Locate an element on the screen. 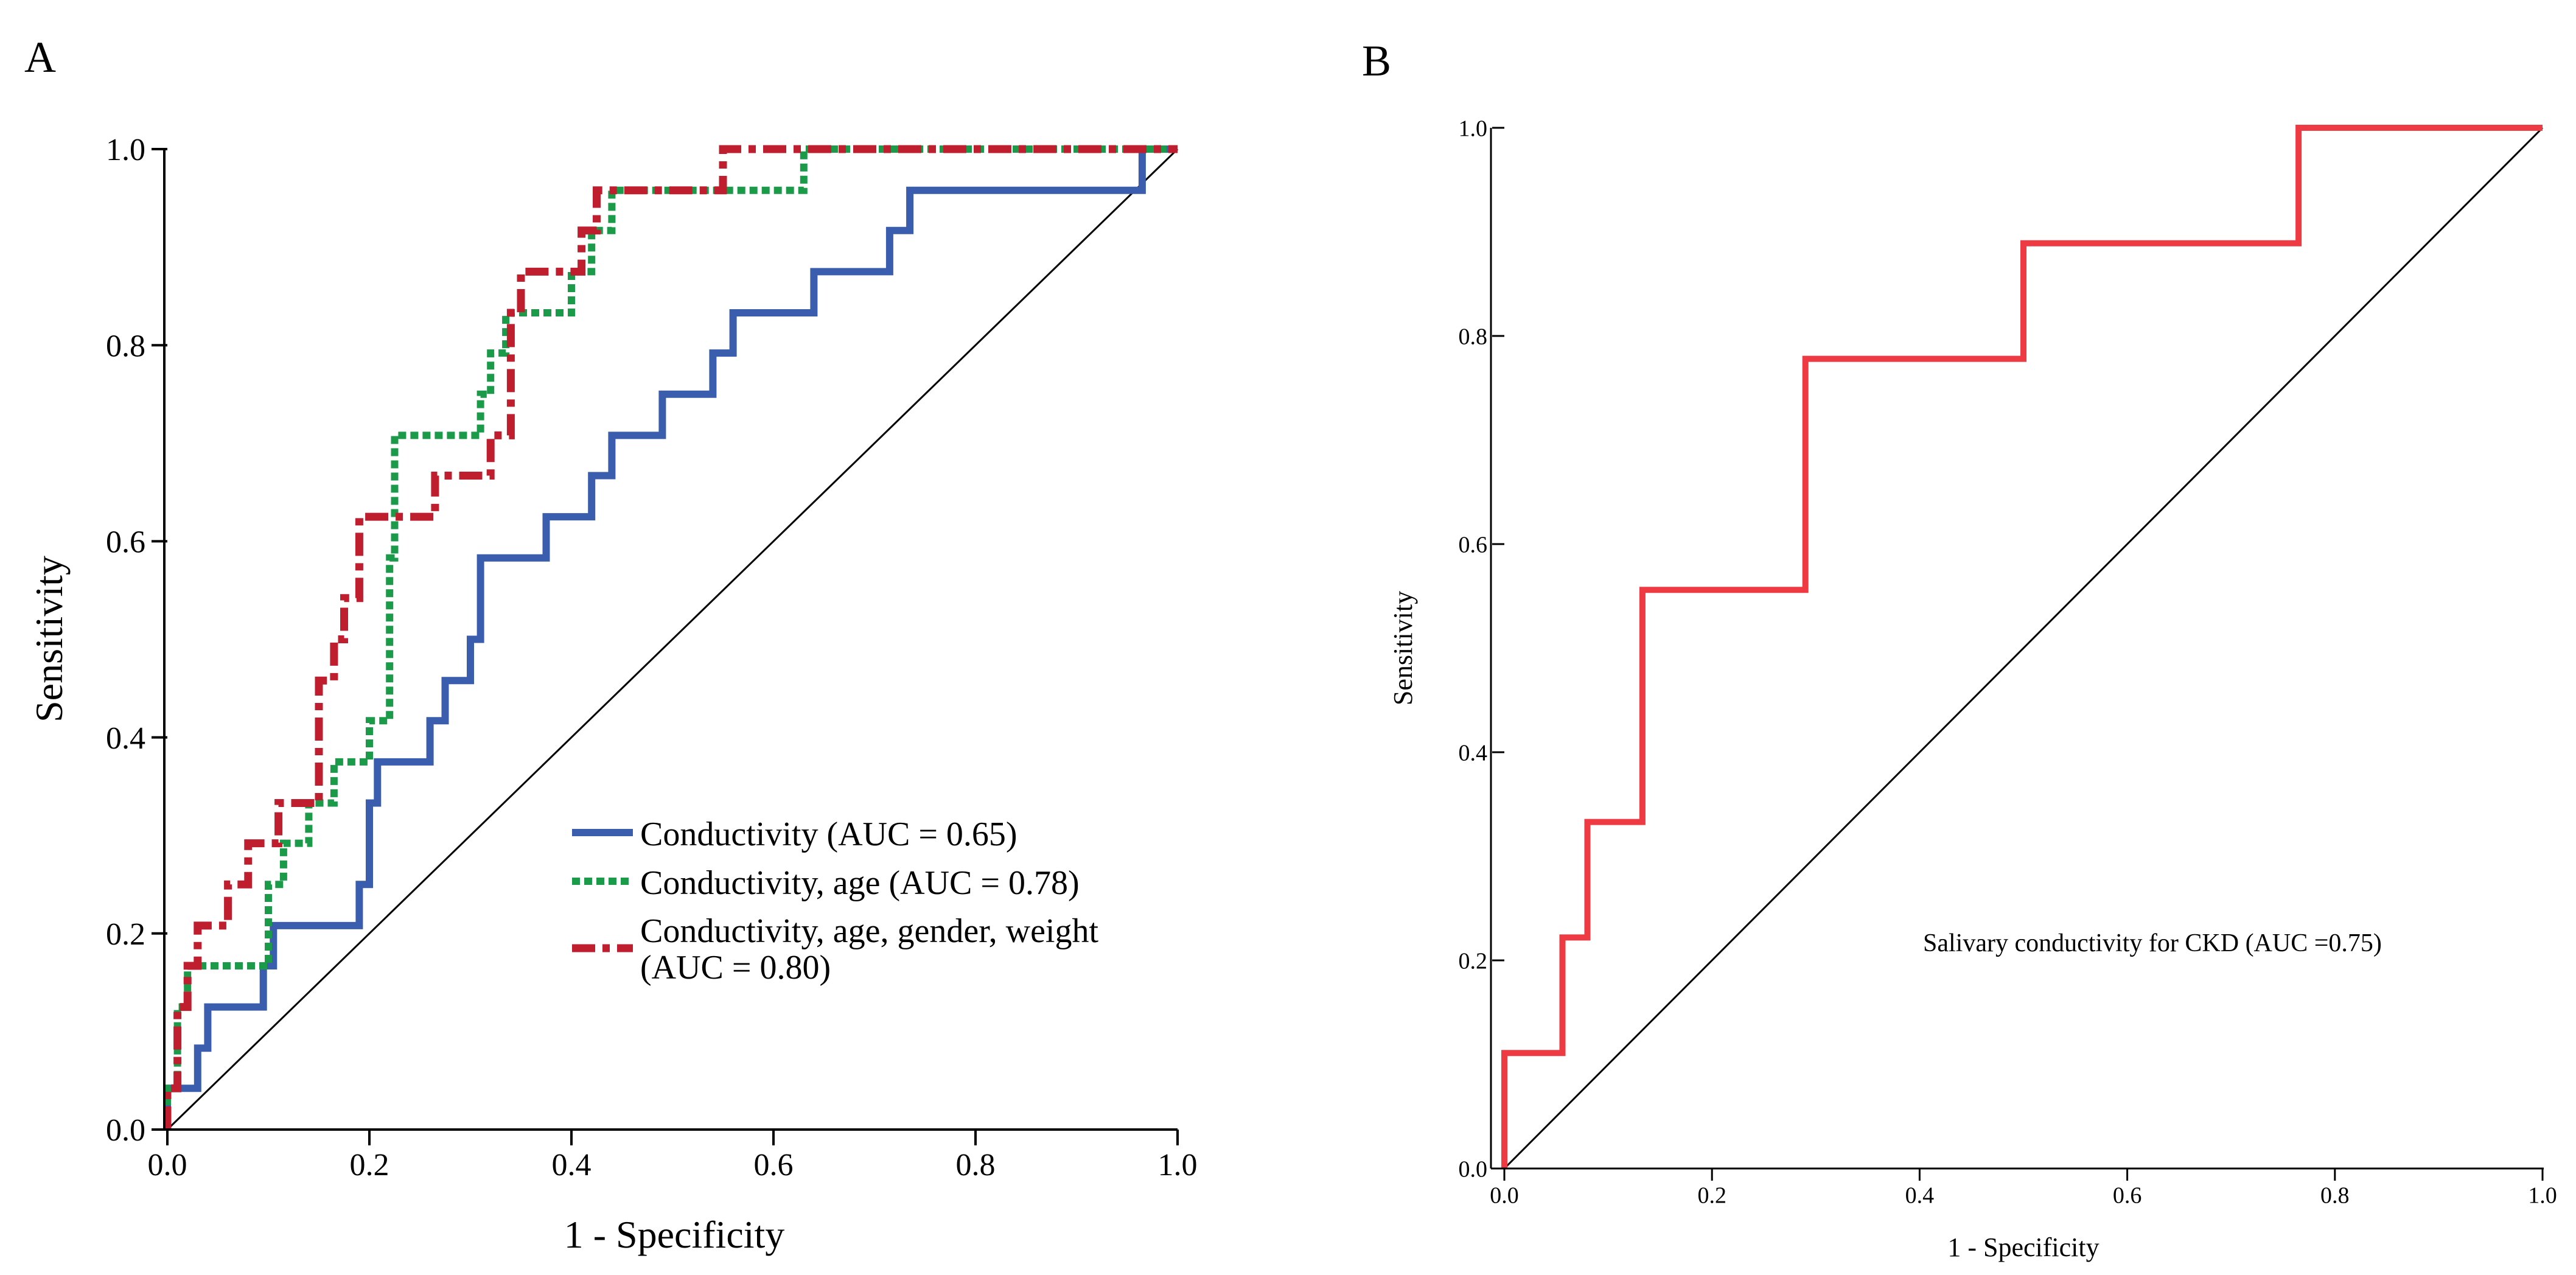 The width and height of the screenshot is (2576, 1275). legend-label-conductivity-age-gender-weight-line2: (AUC = 0.80) is located at coordinates (735, 968).